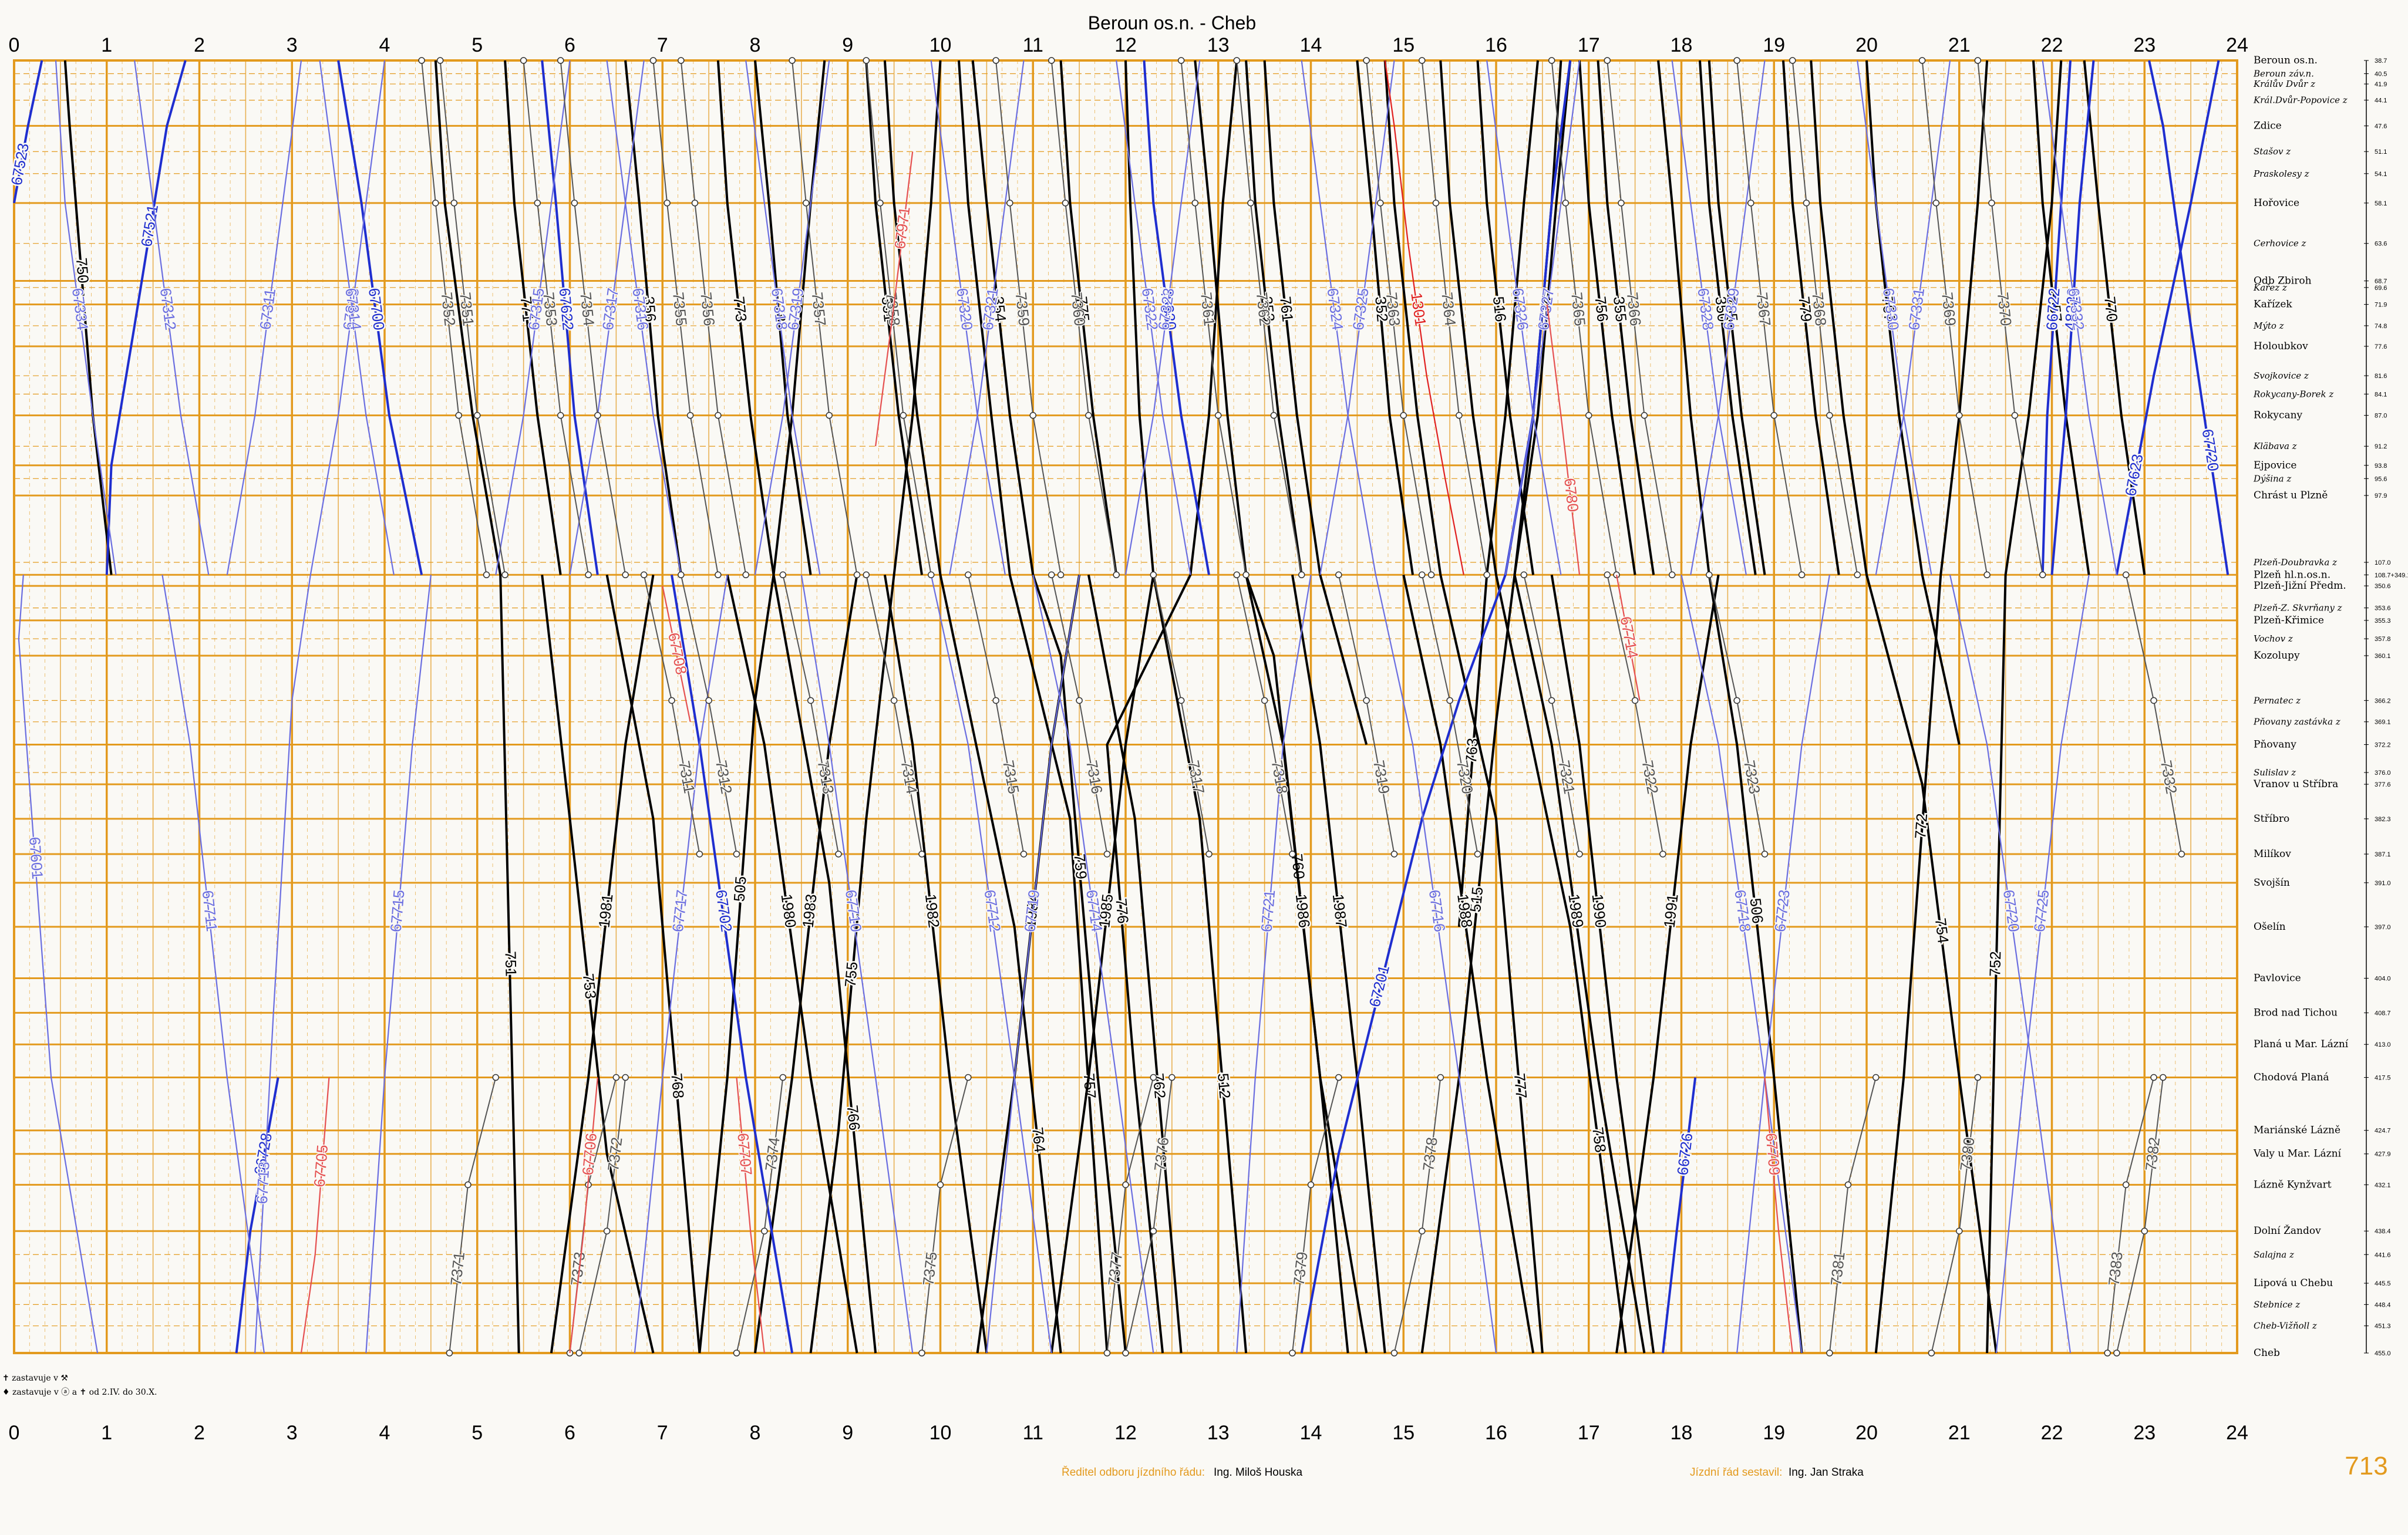  What do you see at coordinates (1448, 309) in the screenshot?
I see `train-number-label: 7364` at bounding box center [1448, 309].